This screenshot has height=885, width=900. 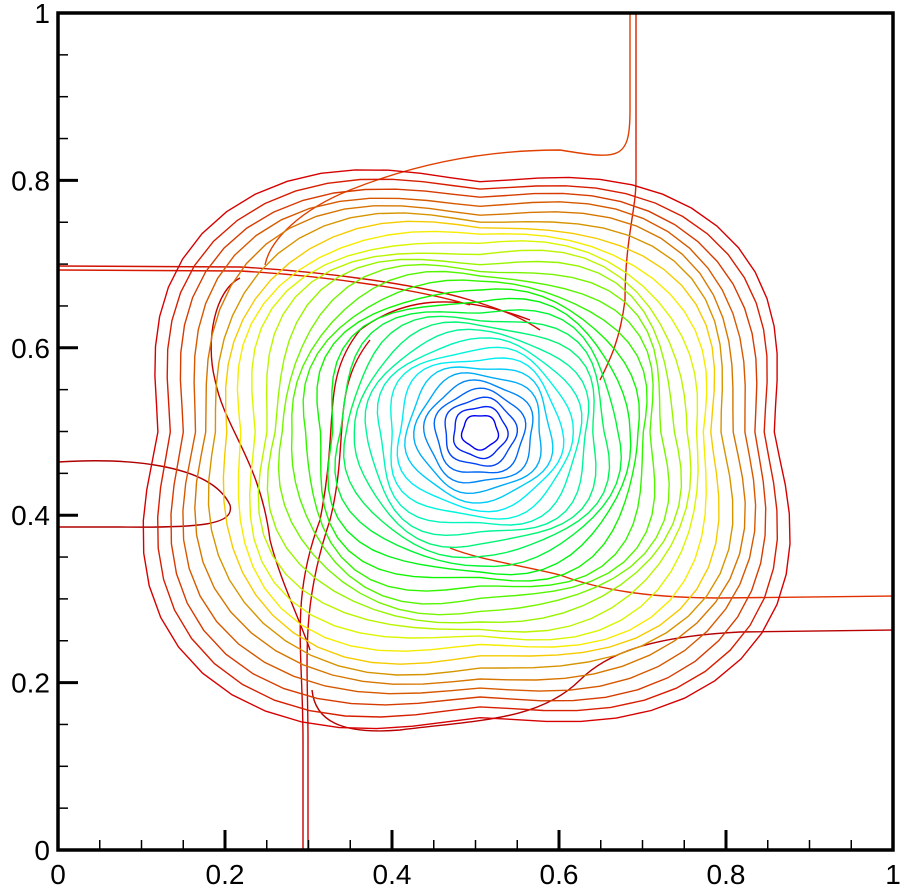 What do you see at coordinates (42, 850) in the screenshot?
I see `y-tick-label: 0` at bounding box center [42, 850].